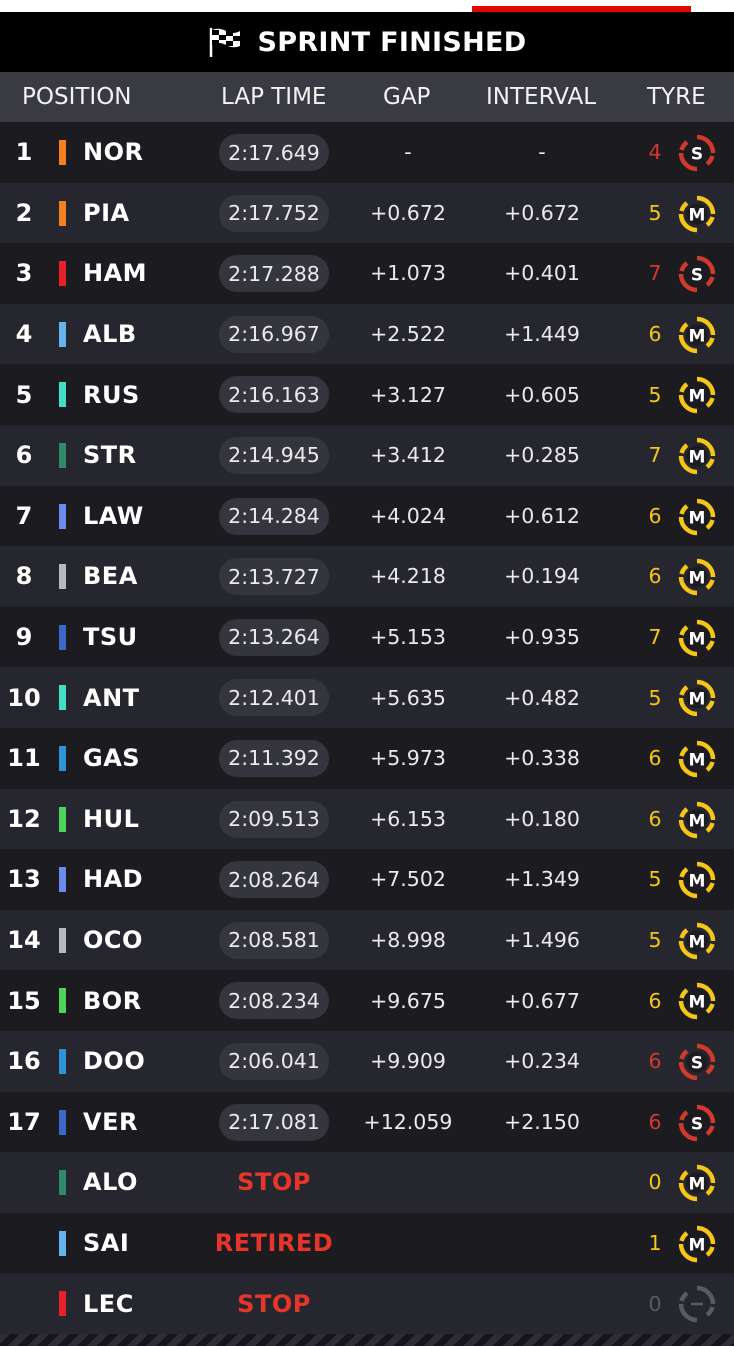 The height and width of the screenshot is (1346, 734). I want to click on lap-time-pill: 2:11.392, so click(274, 758).